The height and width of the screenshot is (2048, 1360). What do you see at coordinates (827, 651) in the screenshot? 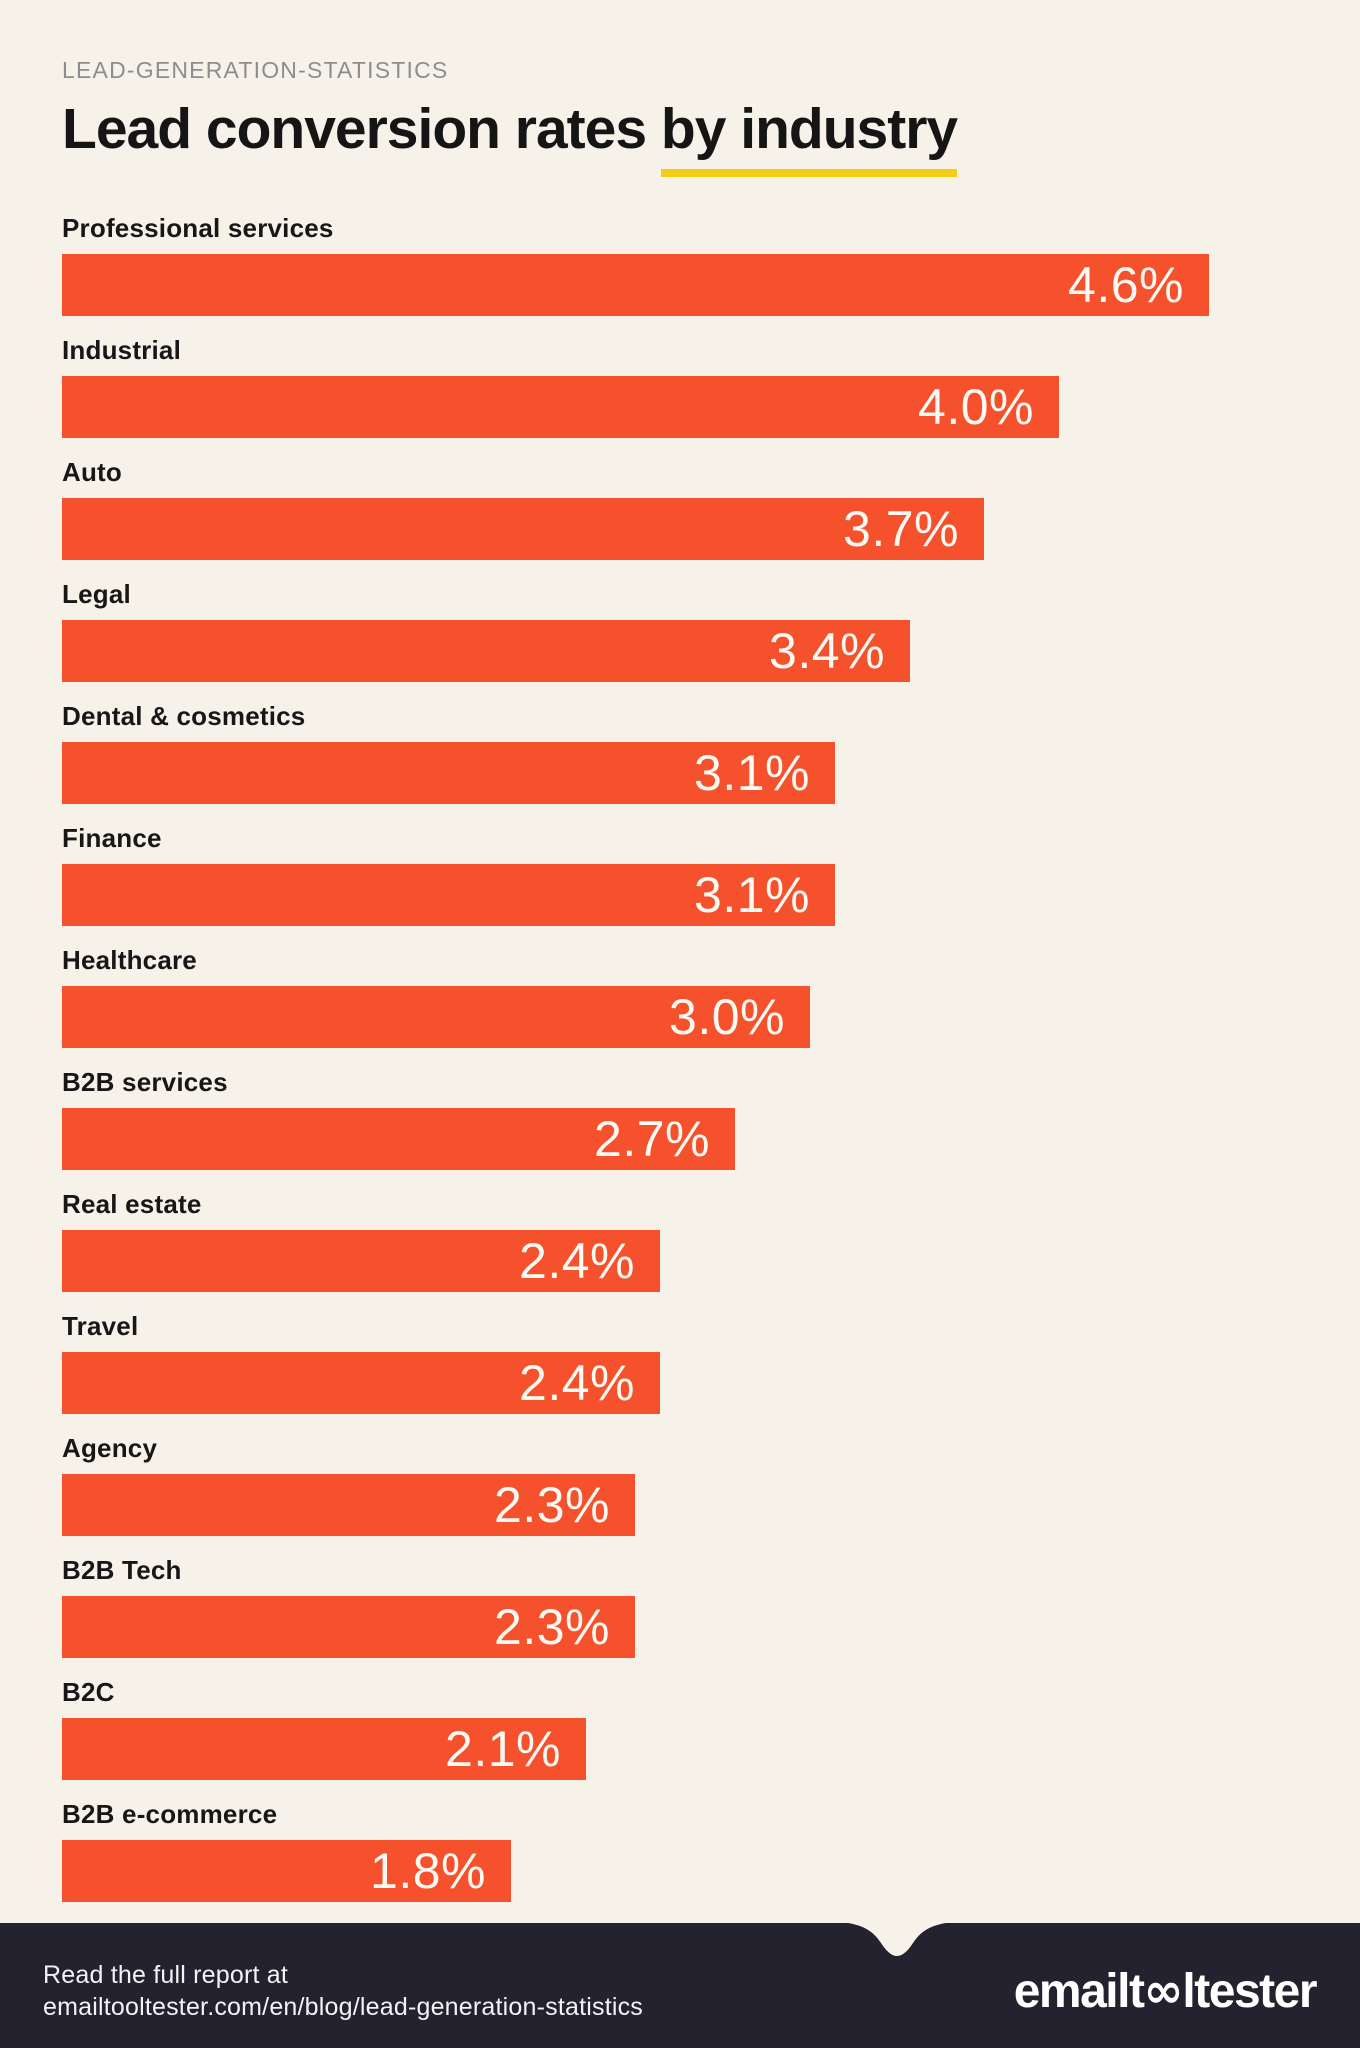
I see `bar-value: 3.4%` at bounding box center [827, 651].